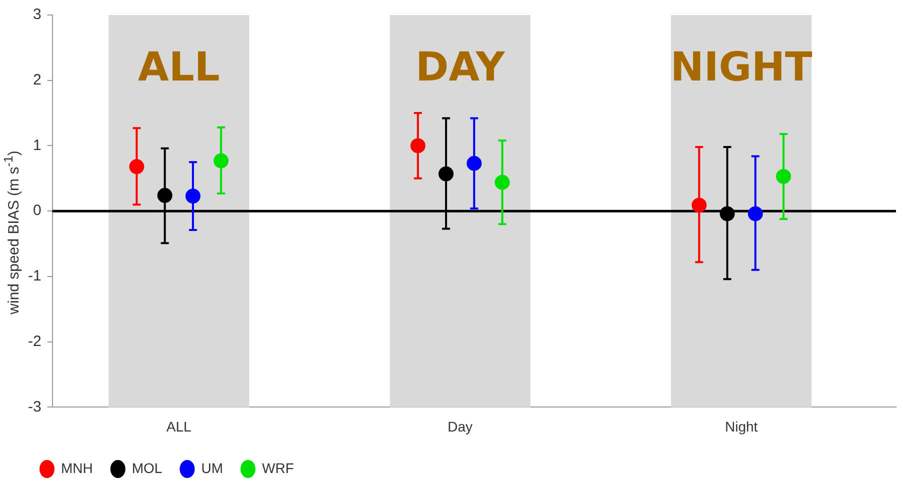 The image size is (904, 490). What do you see at coordinates (35, 407) in the screenshot?
I see `y-tick-label: -3` at bounding box center [35, 407].